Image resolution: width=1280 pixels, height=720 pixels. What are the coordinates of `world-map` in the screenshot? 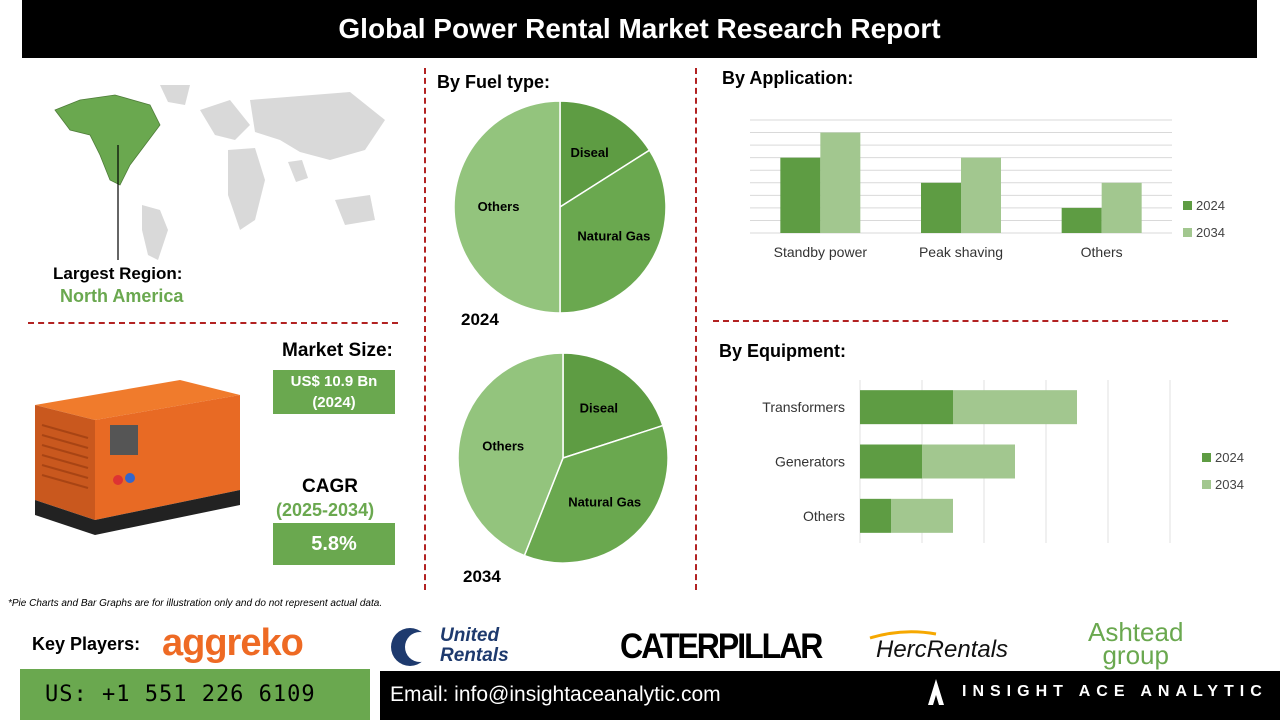 It's located at (219, 172).